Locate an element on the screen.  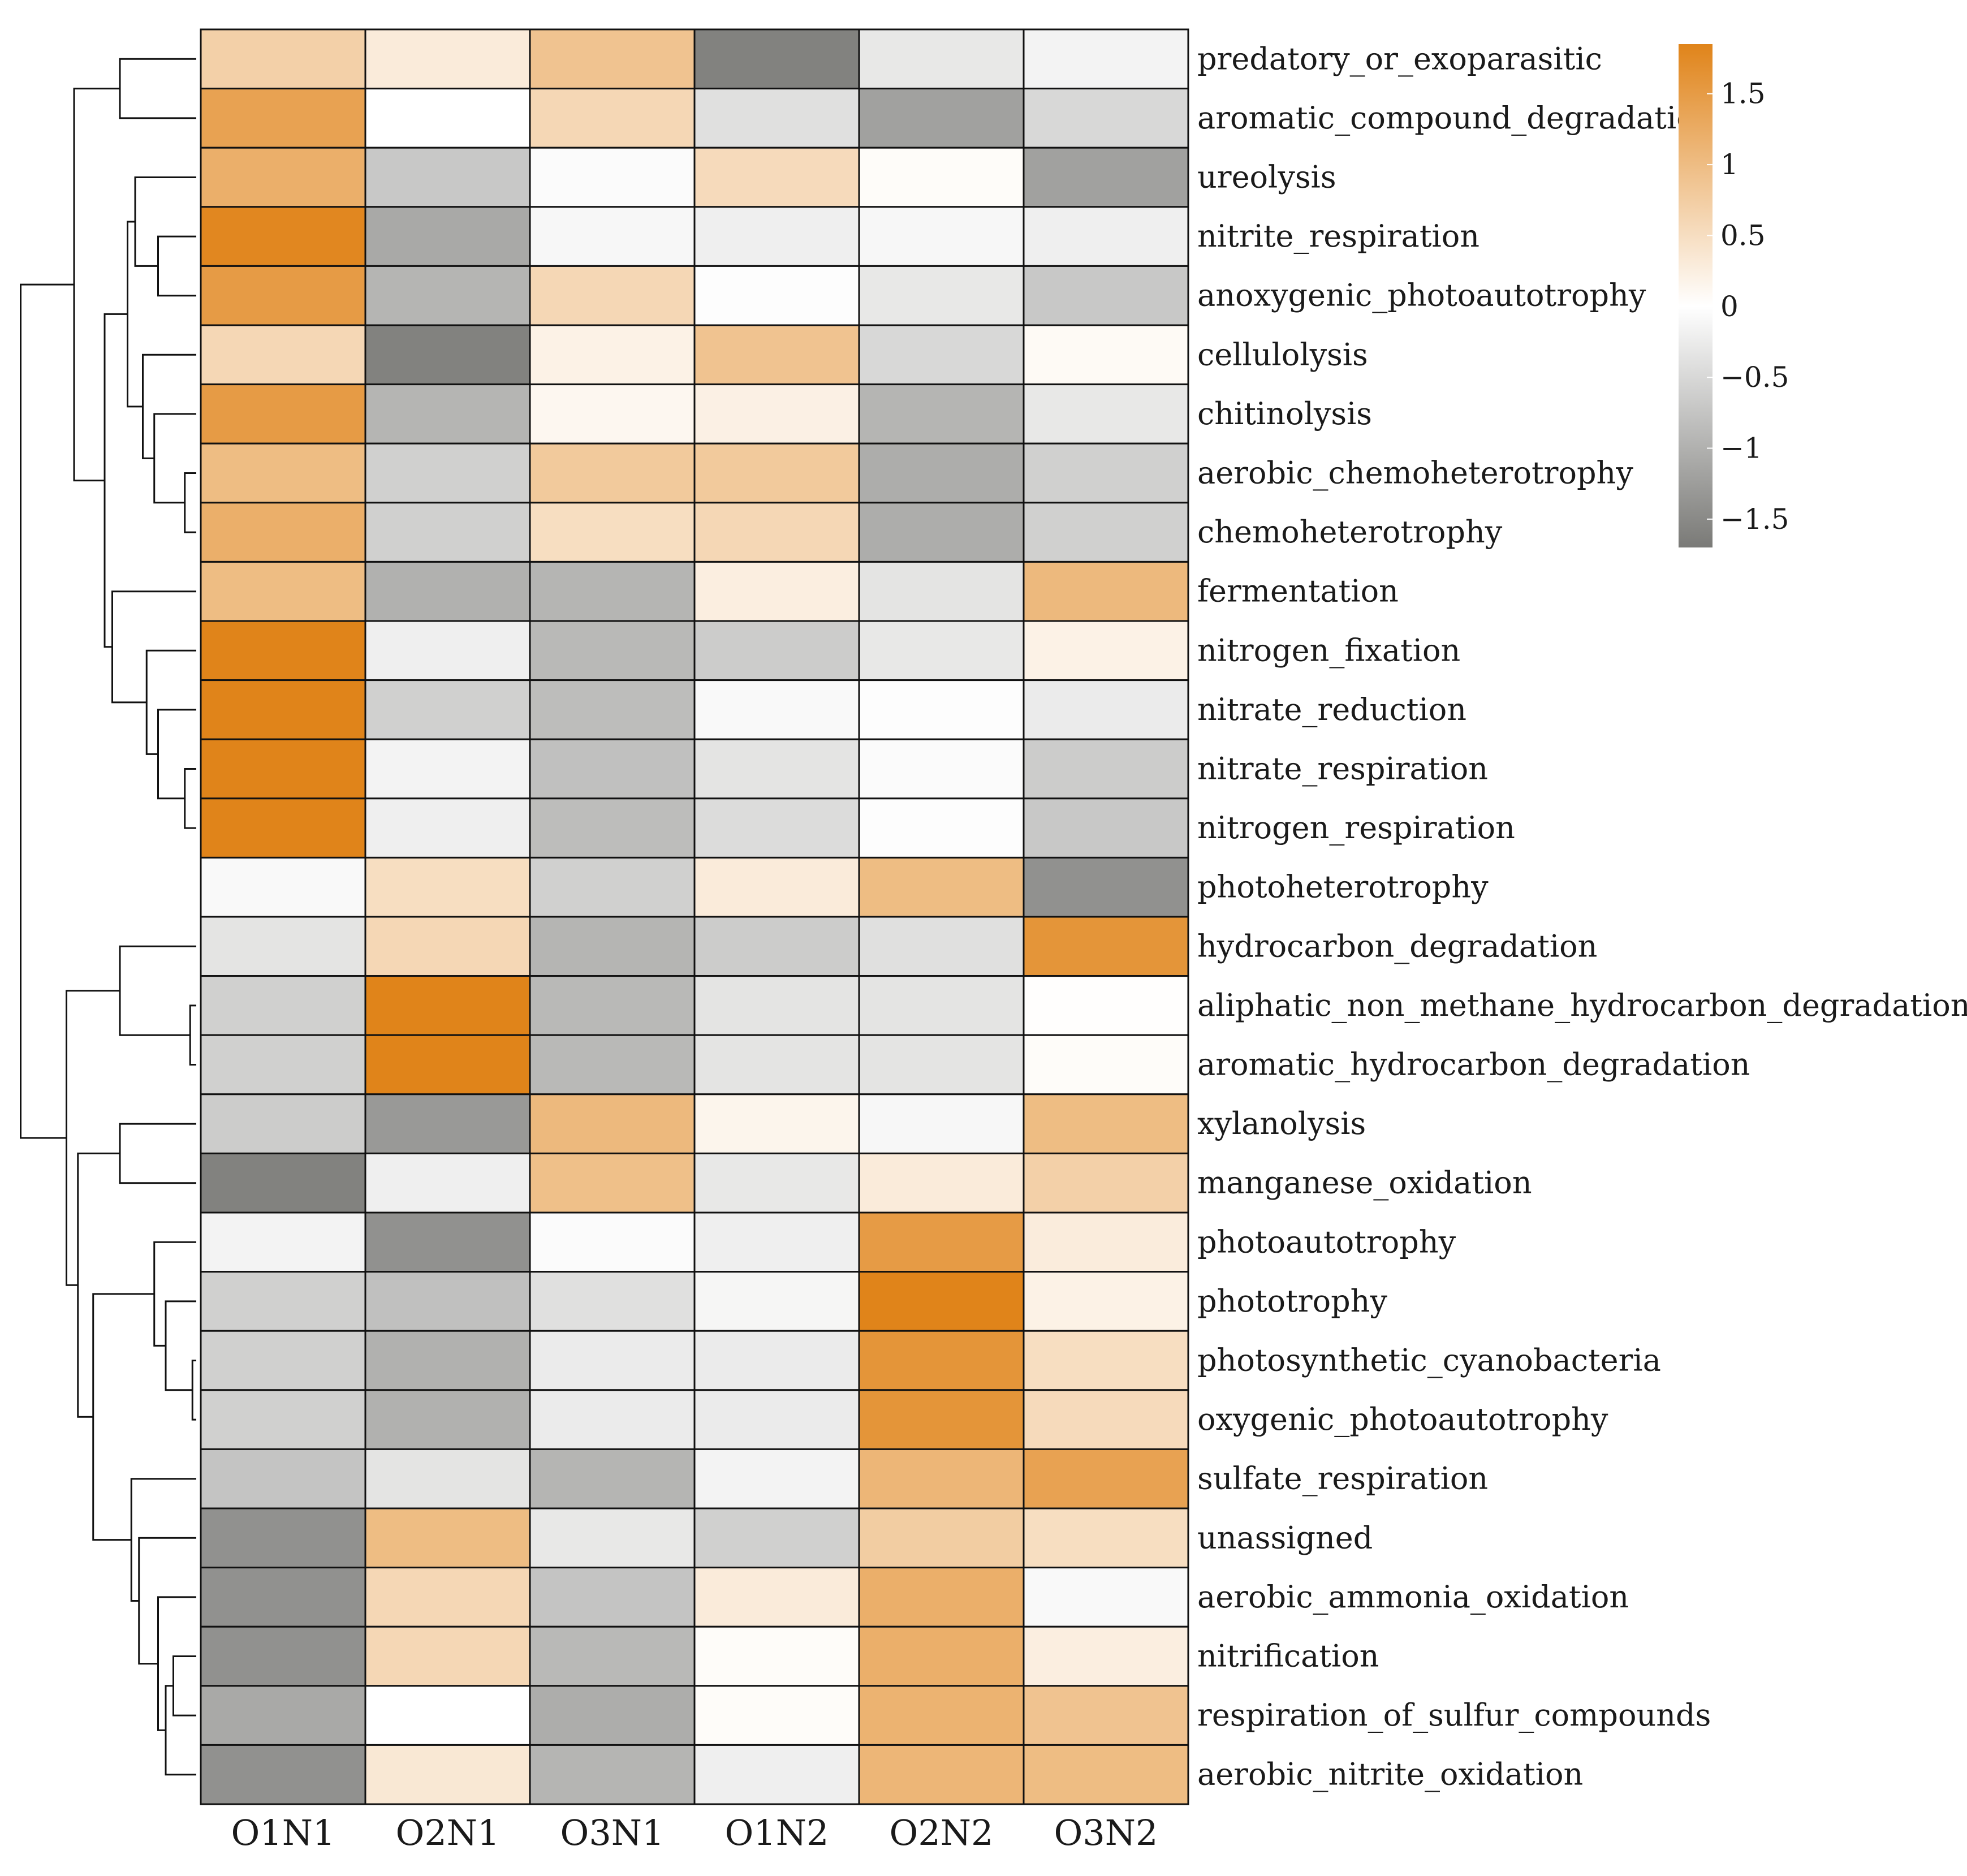
colorbar-tick-label: 1 is located at coordinates (1729, 164).